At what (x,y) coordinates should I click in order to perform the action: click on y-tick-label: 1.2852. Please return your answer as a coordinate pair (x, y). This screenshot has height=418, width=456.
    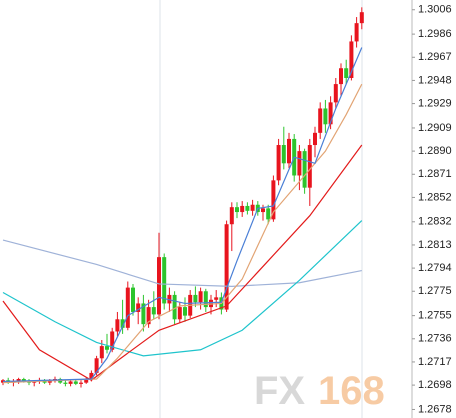
    Looking at the image, I should click on (435, 197).